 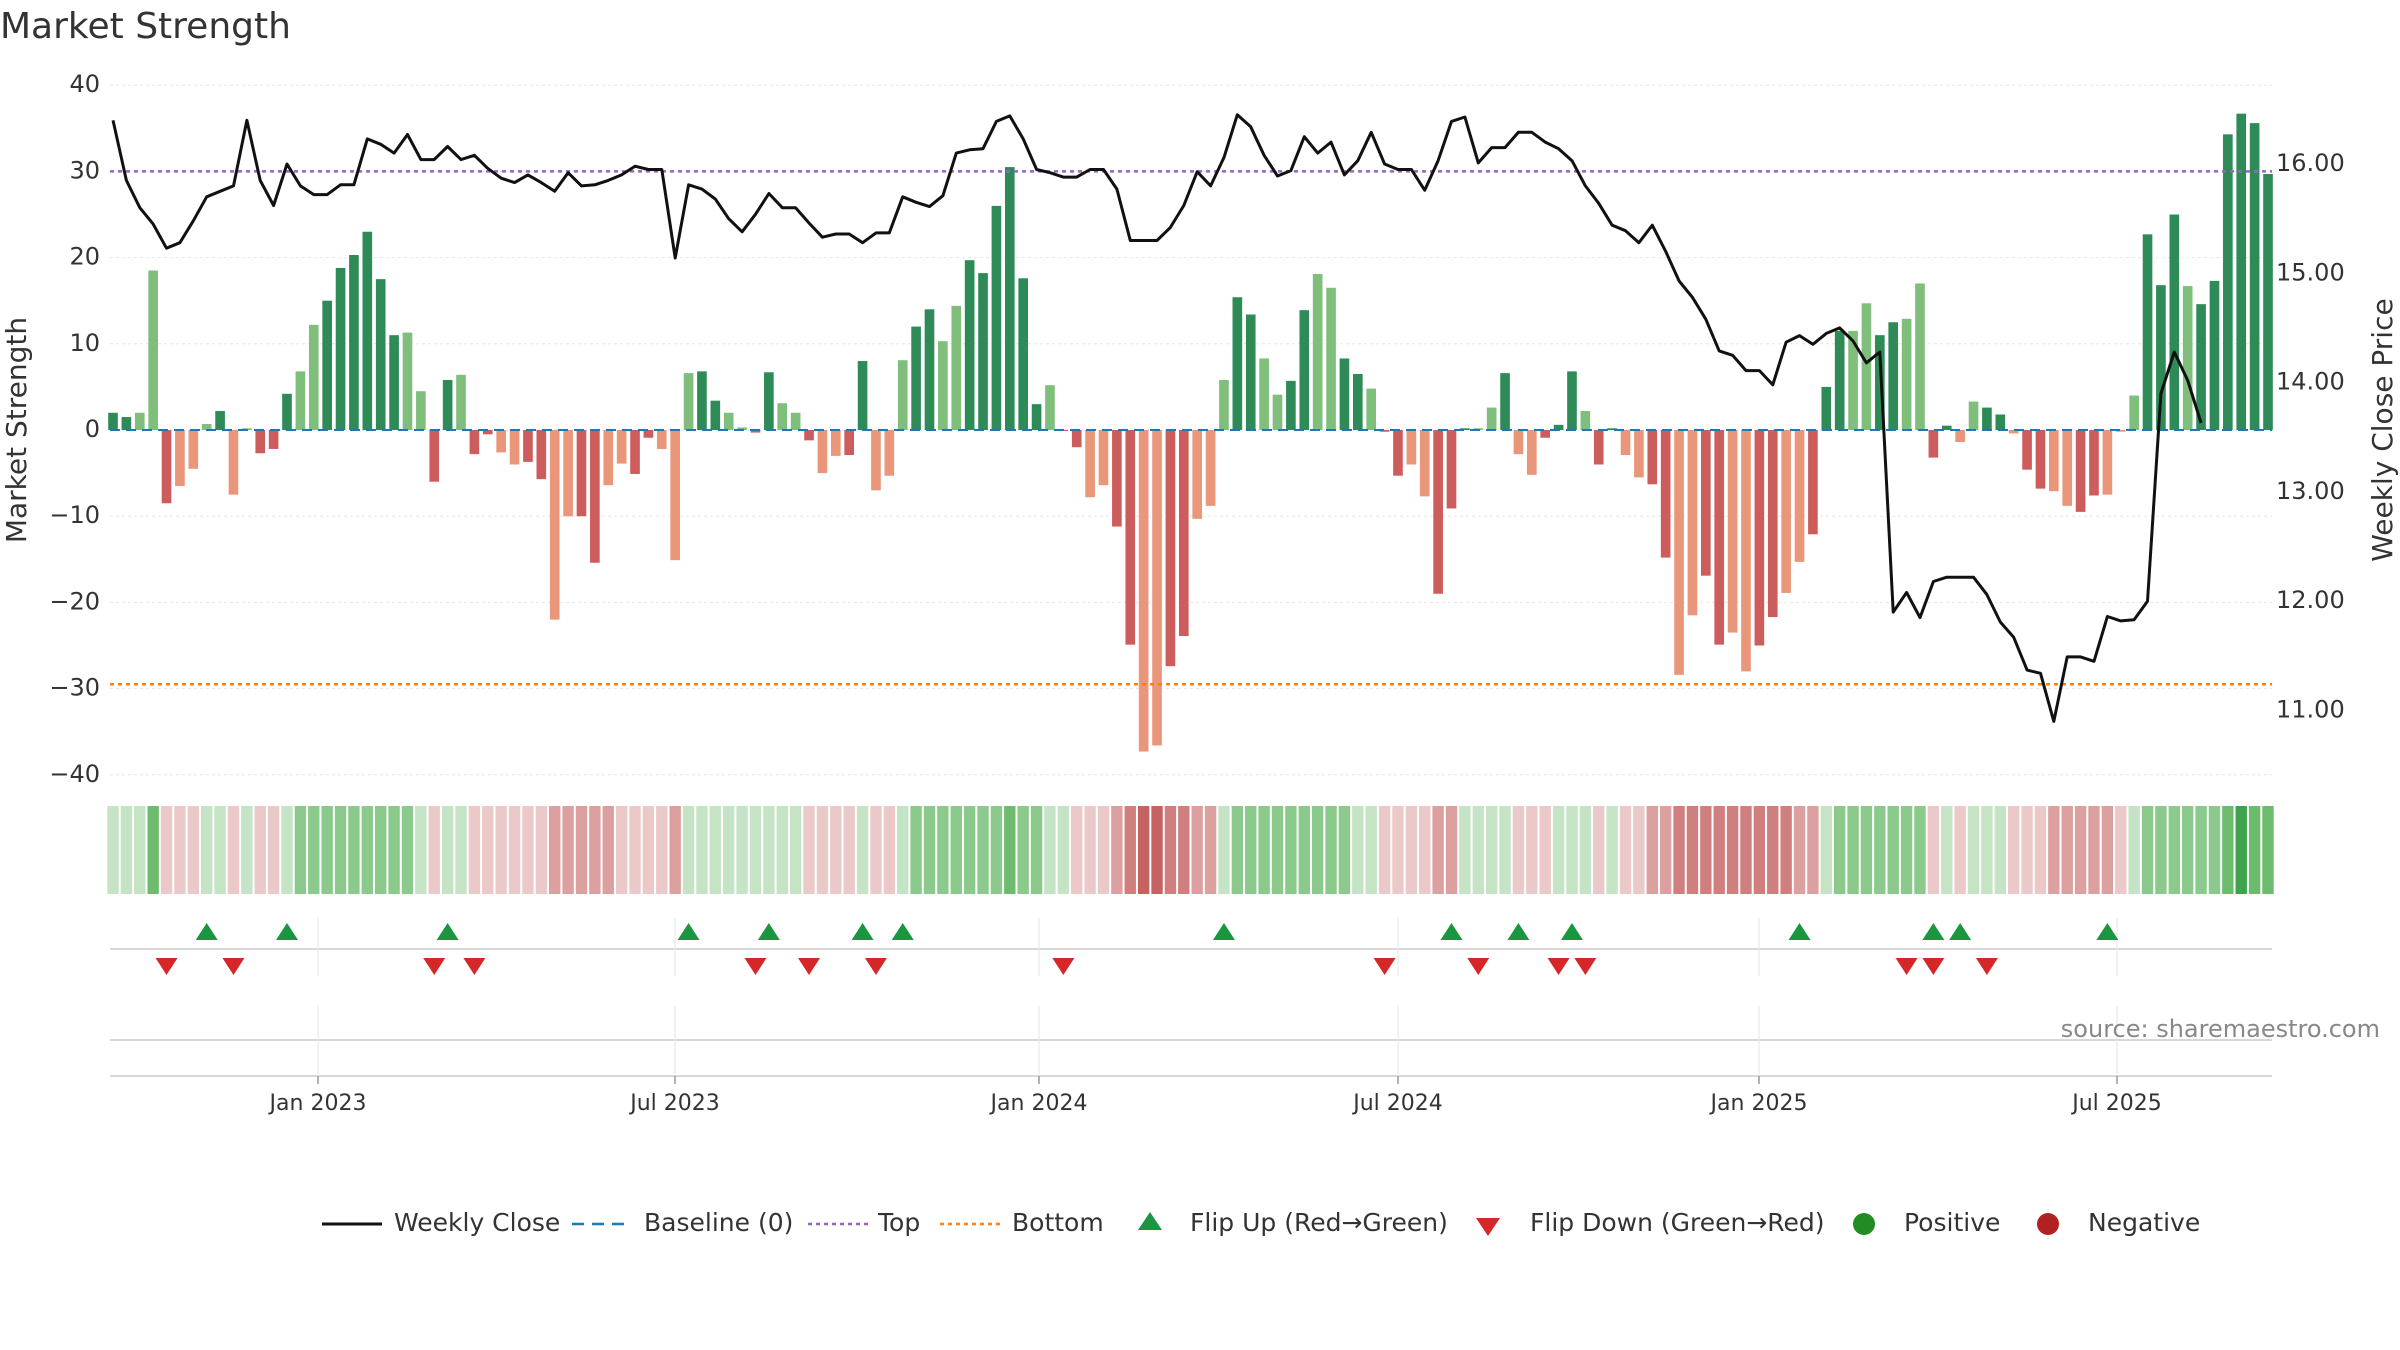 I want to click on y-tick-left: 0, so click(x=92, y=429).